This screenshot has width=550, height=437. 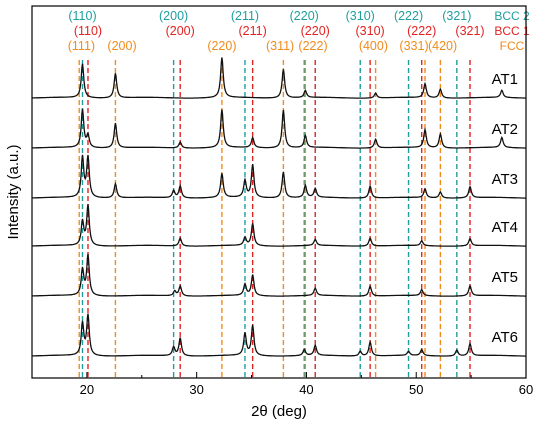 I want to click on x-axis-label: 2θ (deg), so click(x=279, y=411).